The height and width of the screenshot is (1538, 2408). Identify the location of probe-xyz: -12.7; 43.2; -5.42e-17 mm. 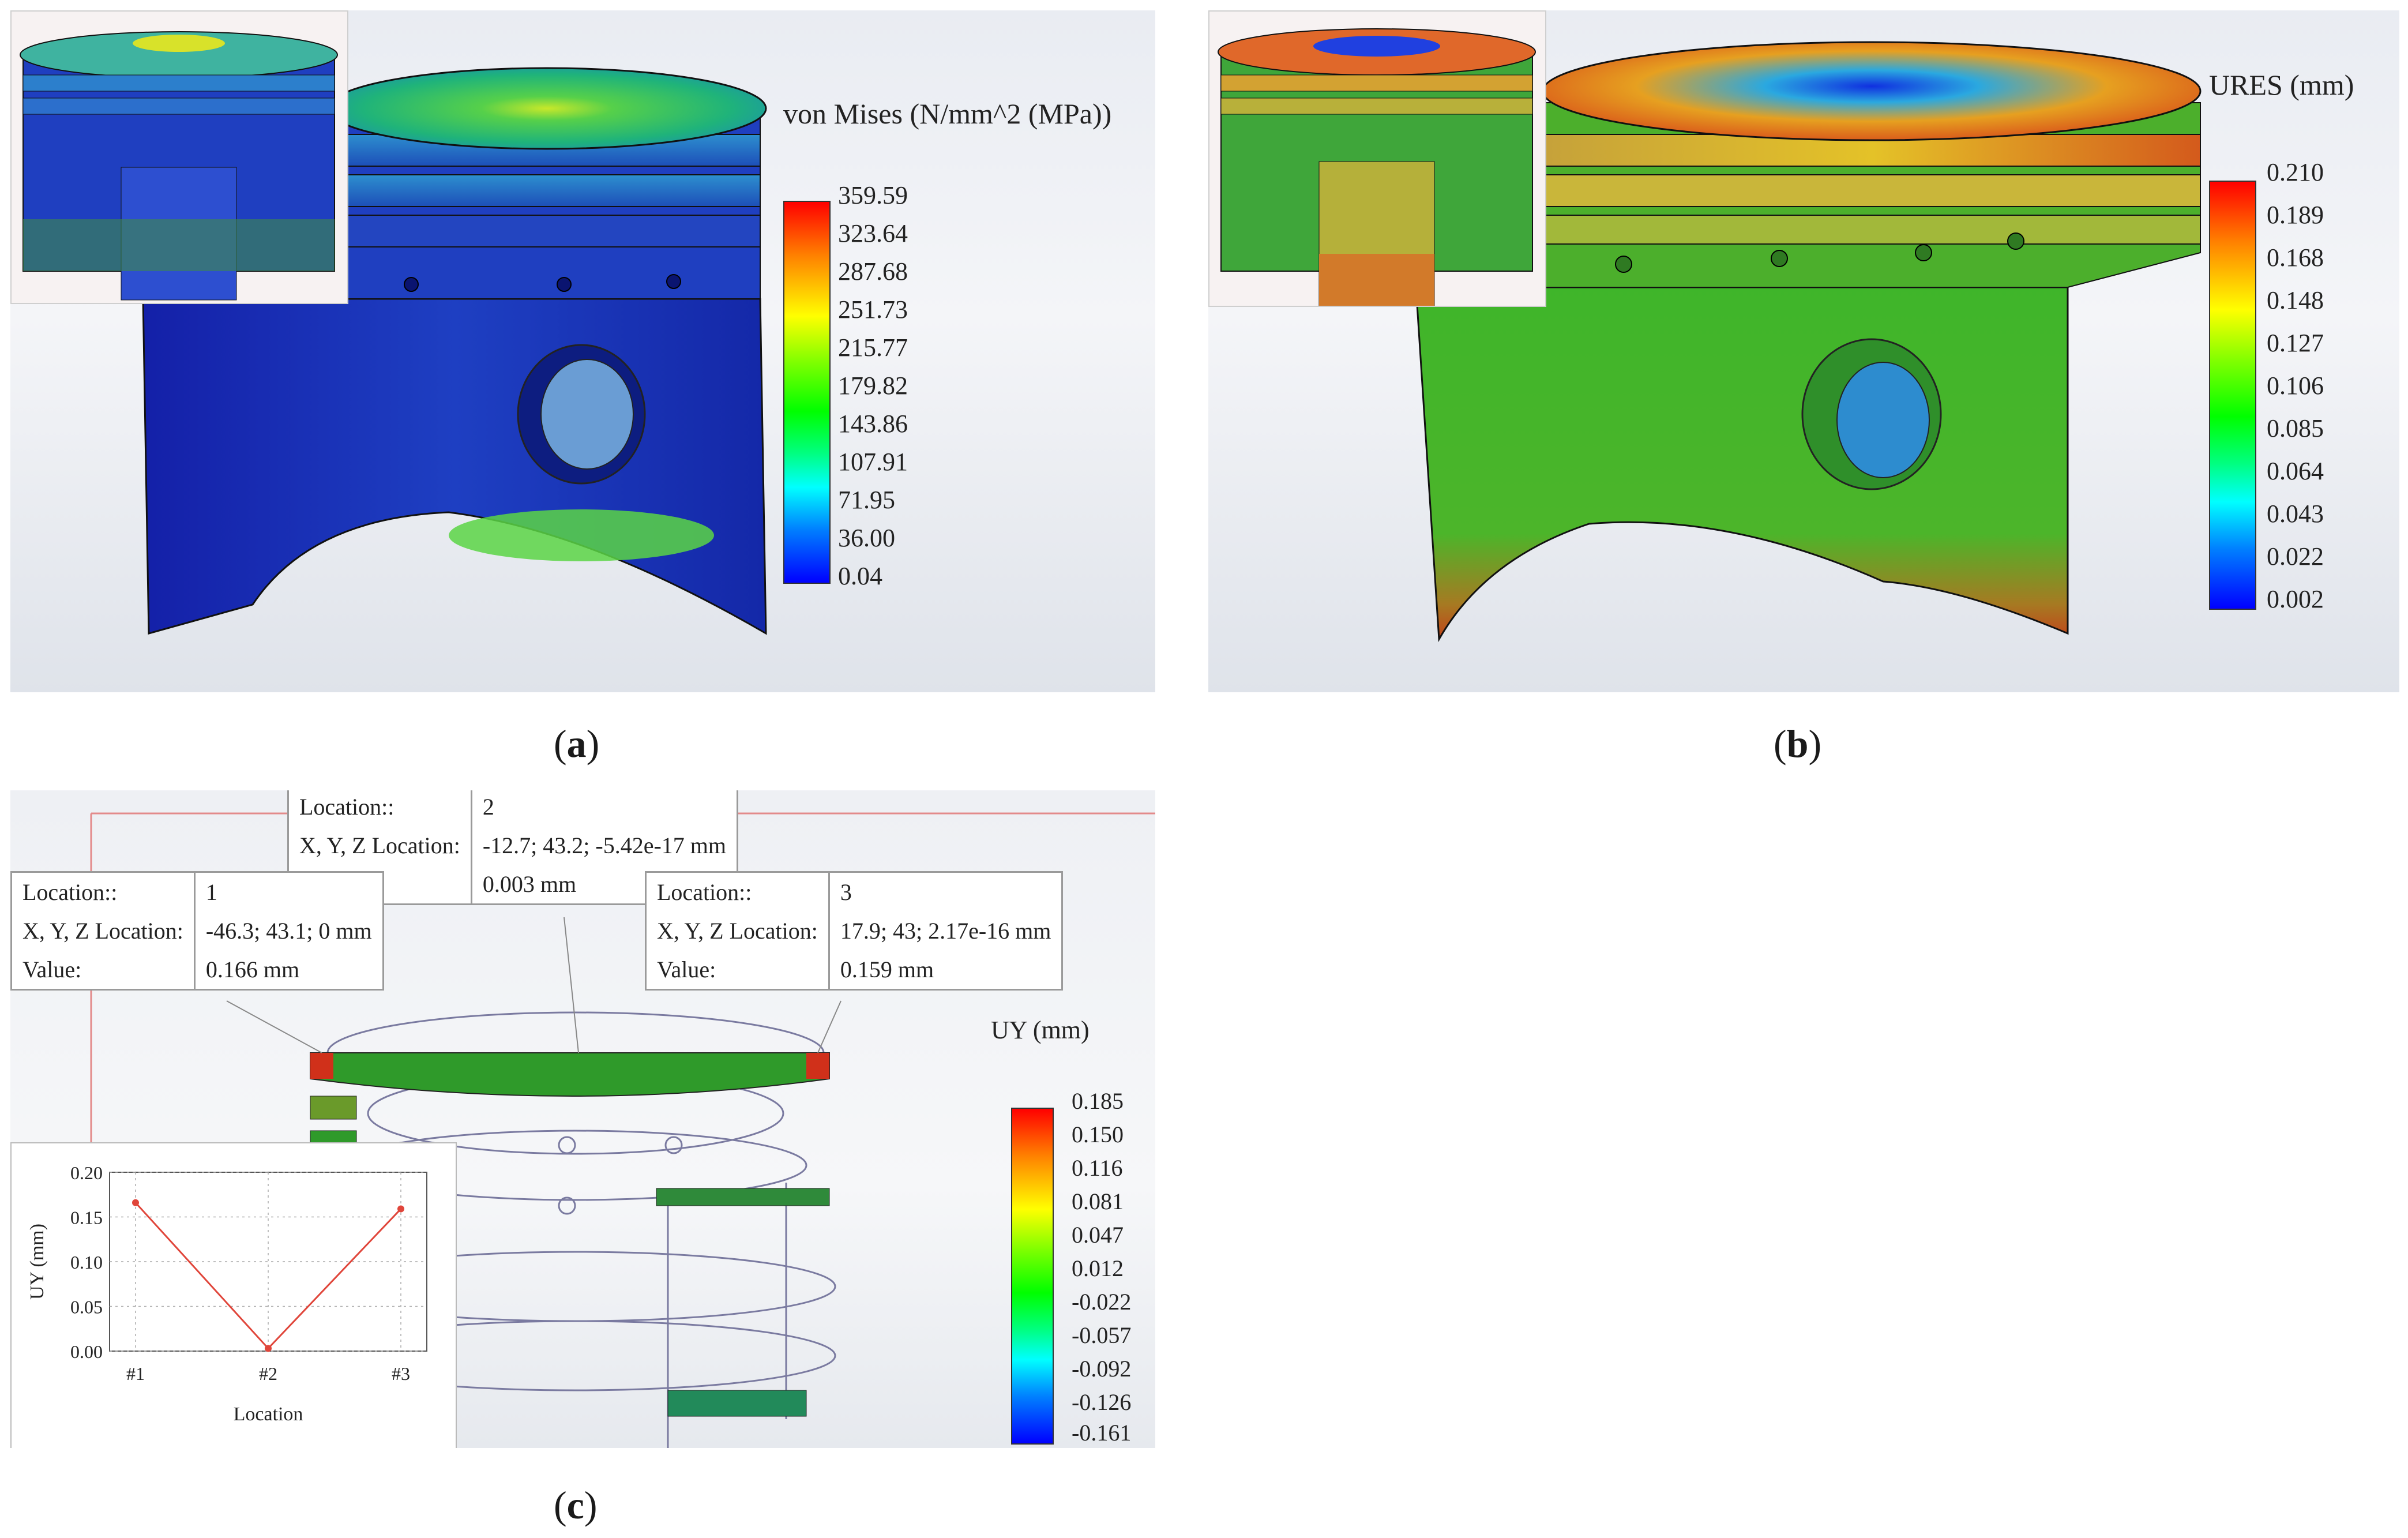
(605, 845).